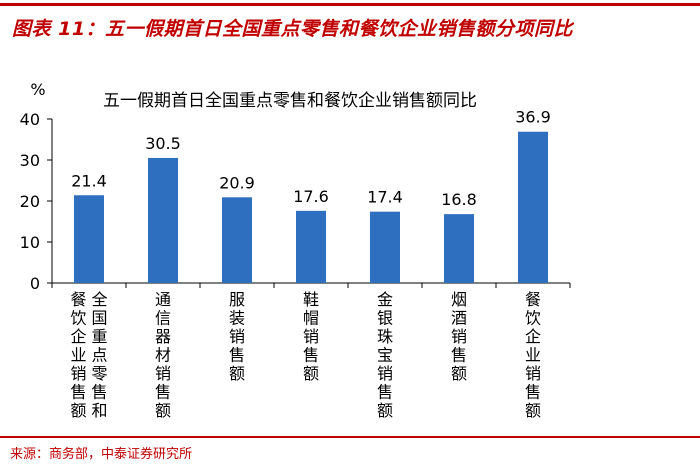 The image size is (700, 467). Describe the element at coordinates (533, 117) in the screenshot. I see `value-label: 36.9` at that location.